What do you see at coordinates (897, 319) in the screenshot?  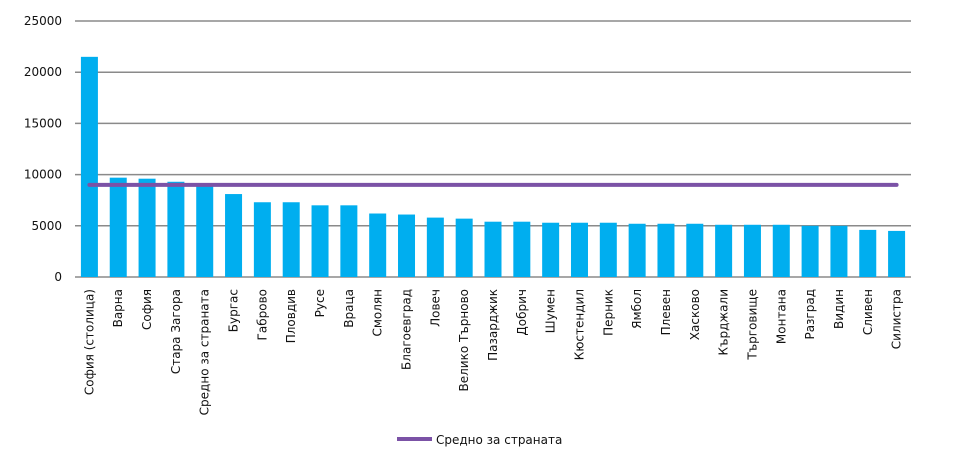 I see `x-tick-label: Силистра` at bounding box center [897, 319].